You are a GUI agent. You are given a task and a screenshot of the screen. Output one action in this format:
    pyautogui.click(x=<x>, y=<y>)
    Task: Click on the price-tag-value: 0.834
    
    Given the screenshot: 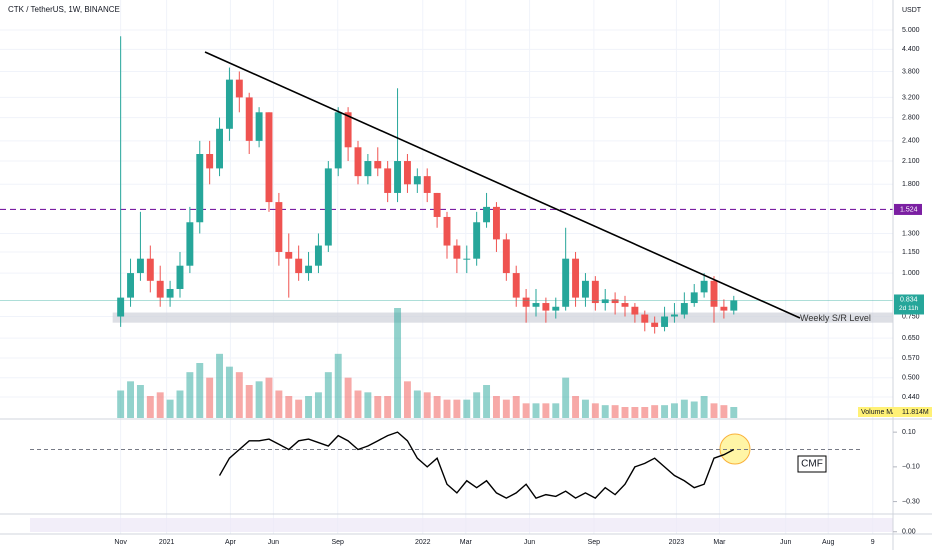 What is the action you would take?
    pyautogui.click(x=909, y=299)
    